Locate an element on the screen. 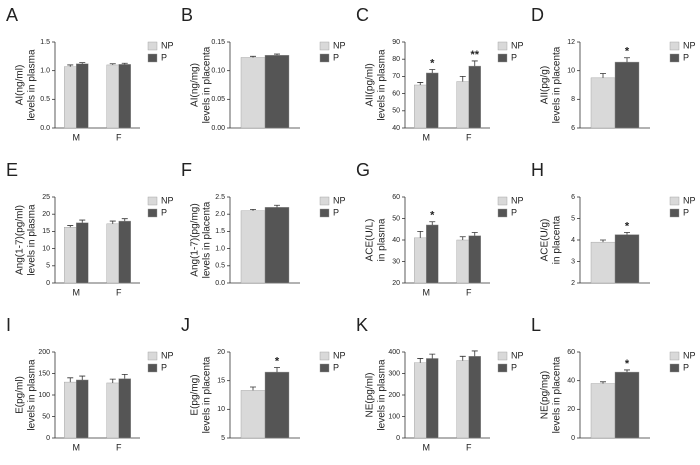 The image size is (700, 465). significance-mark: ** is located at coordinates (474, 55).